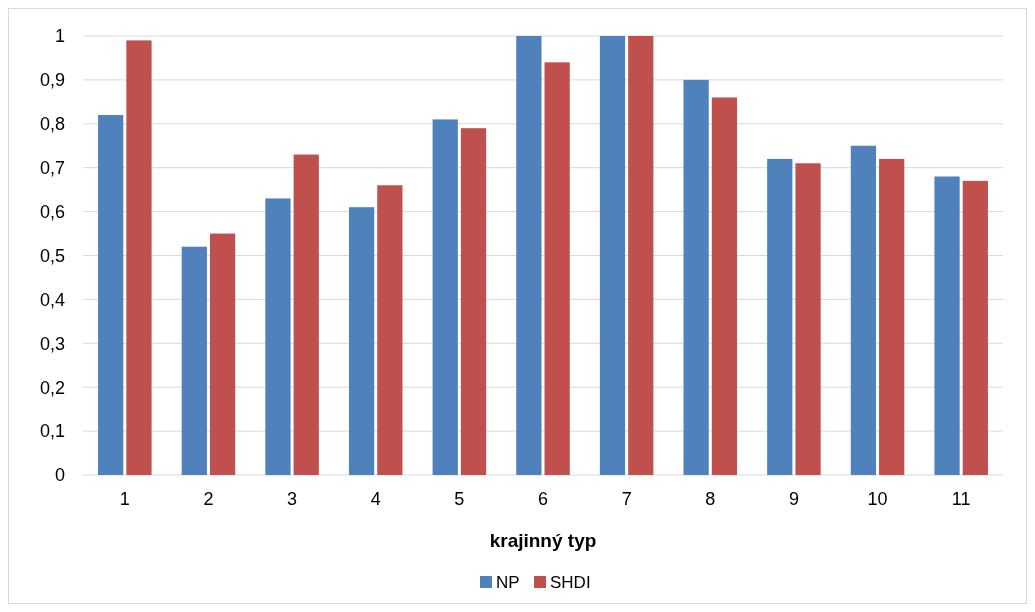 The height and width of the screenshot is (612, 1035). What do you see at coordinates (793, 499) in the screenshot?
I see `x-tick-label: 9` at bounding box center [793, 499].